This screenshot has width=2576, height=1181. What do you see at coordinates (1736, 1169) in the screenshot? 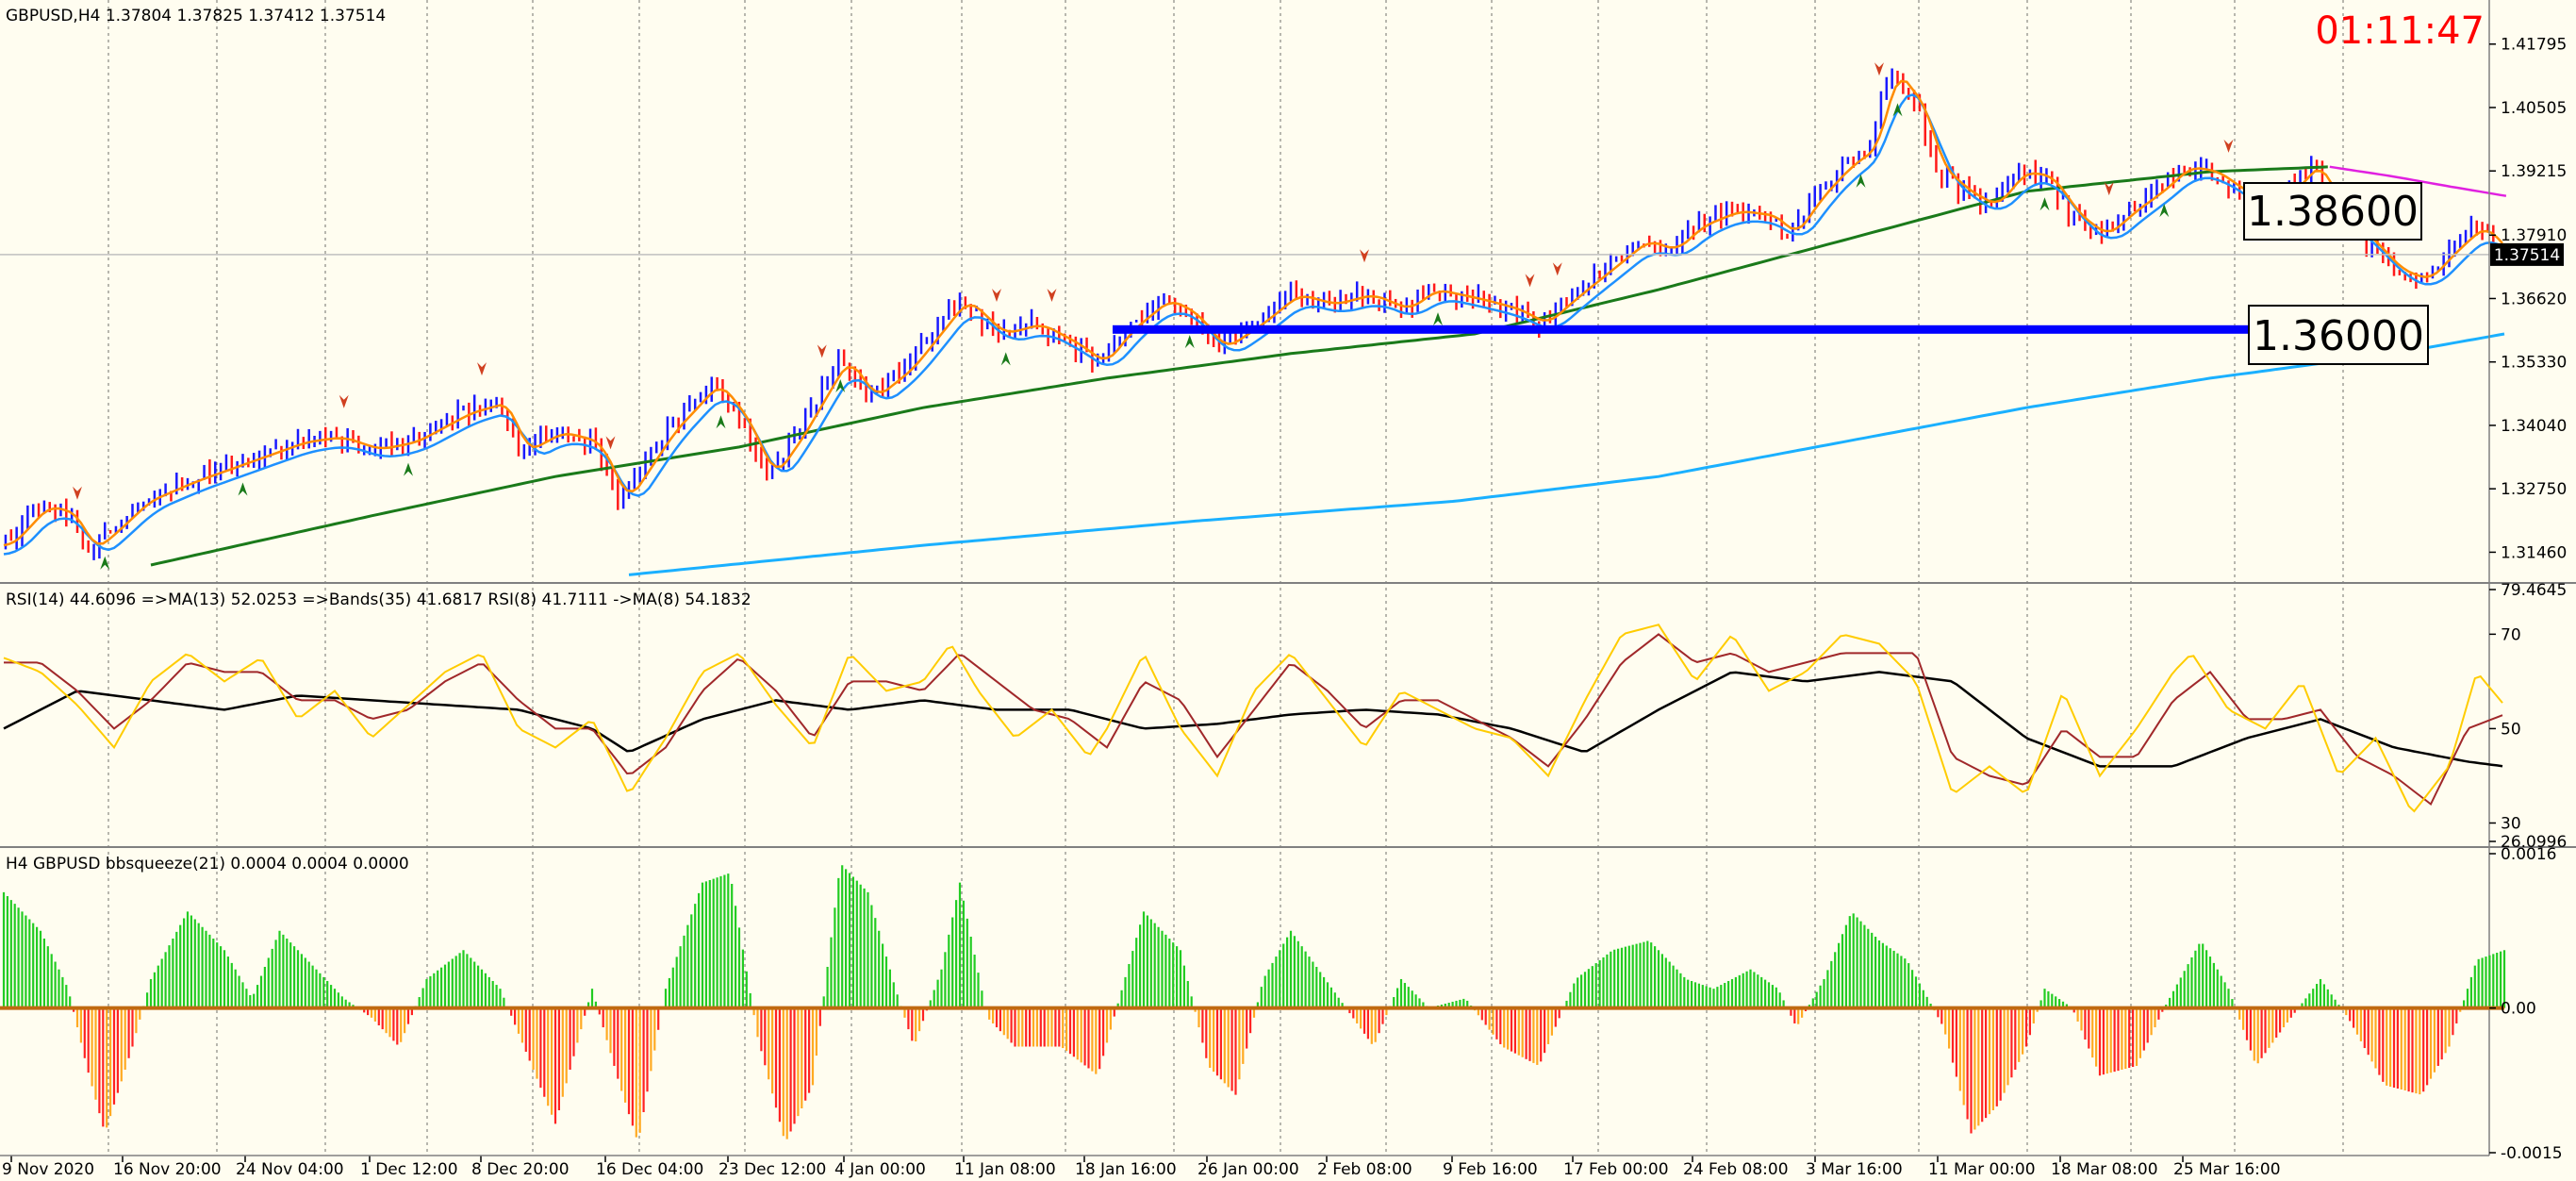
I see `time-tick-label: 24 Feb 08:00` at bounding box center [1736, 1169].